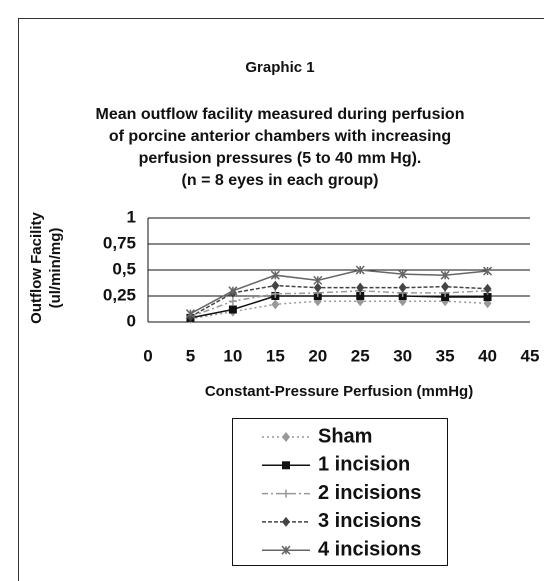 The width and height of the screenshot is (544, 581). I want to click on y-axis-label: (ul/min/mg), so click(55, 268).